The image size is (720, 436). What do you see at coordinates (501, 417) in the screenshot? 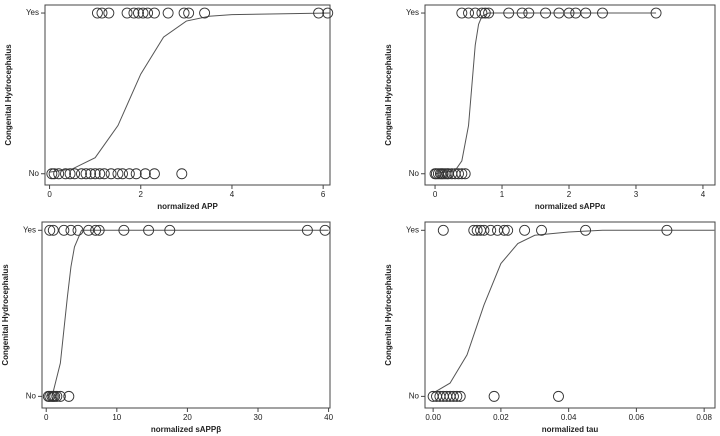
I see `x-tick-label: 0.02` at bounding box center [501, 417].